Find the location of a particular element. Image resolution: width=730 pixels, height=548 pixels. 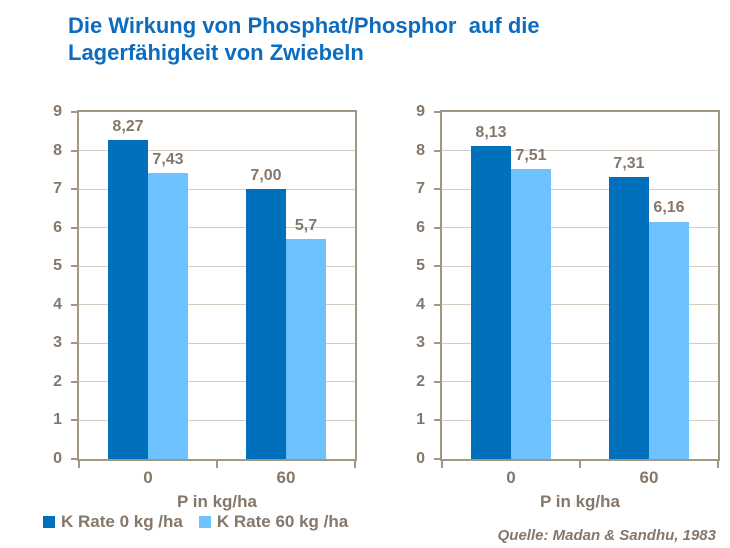

bar-value-label: 5,7 is located at coordinates (306, 226).